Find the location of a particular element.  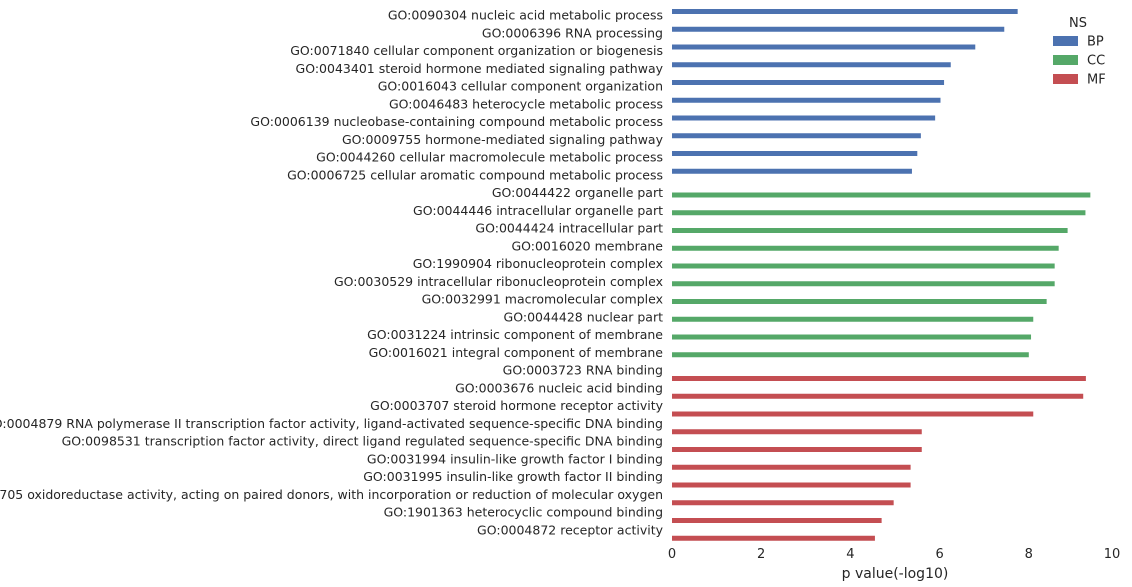

y-tick-label: GO:0044422 organelle part is located at coordinates (577, 192).